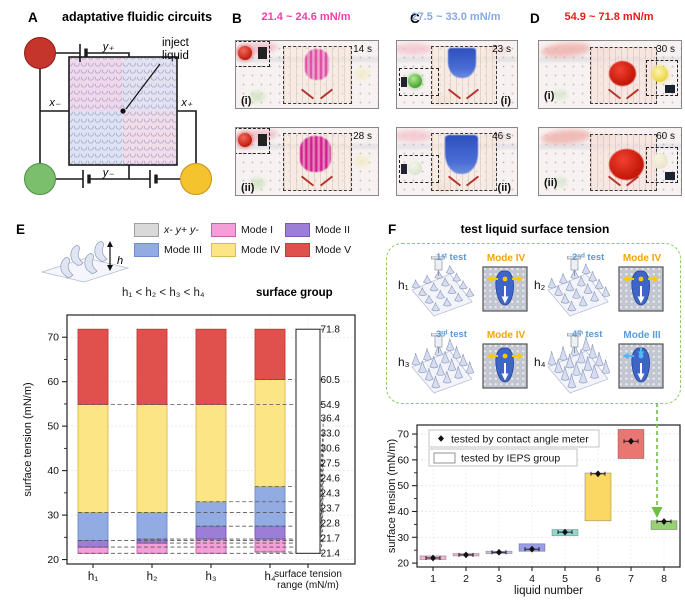 The width and height of the screenshot is (685, 610). Describe the element at coordinates (172, 249) in the screenshot. I see `legend-item: Mode III` at that location.